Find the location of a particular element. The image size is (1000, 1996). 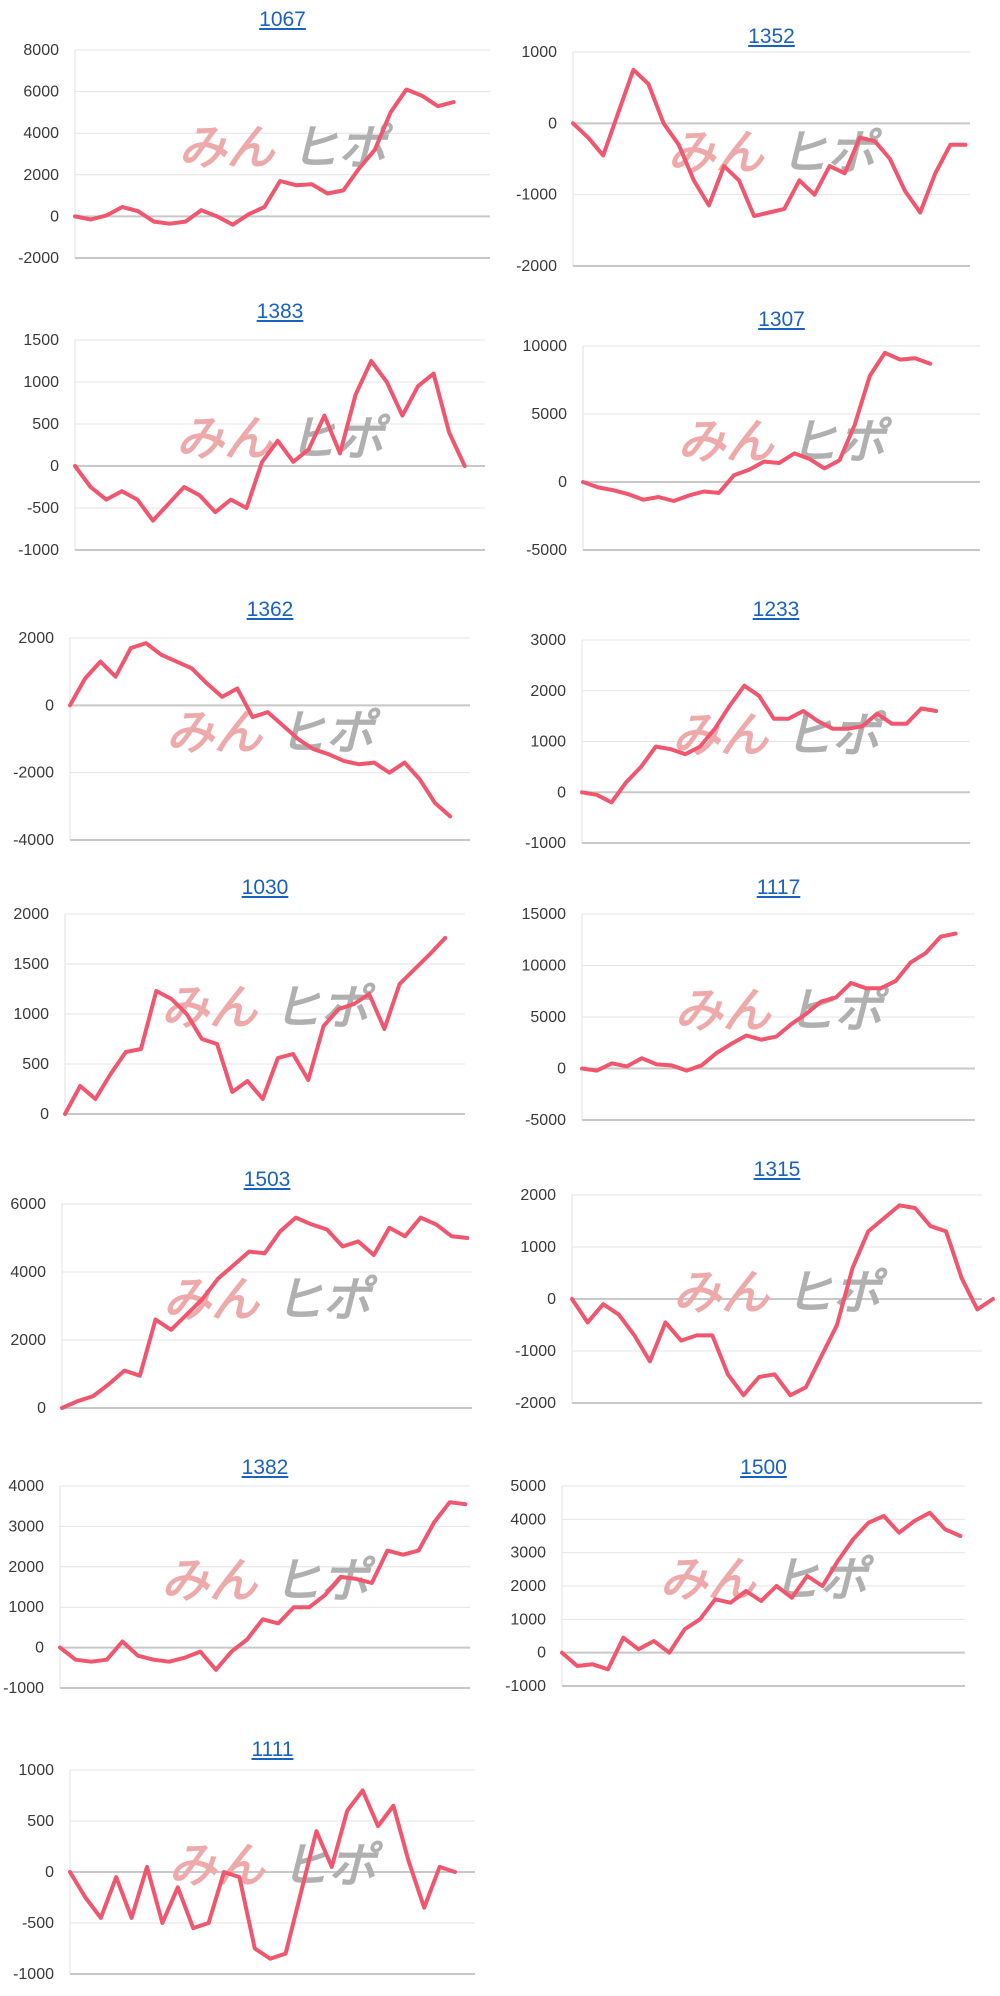

chart-panel-1382: 1382 -1000 0 1000 2000 3000 4000 みん ヒポ is located at coordinates (250, 1578).